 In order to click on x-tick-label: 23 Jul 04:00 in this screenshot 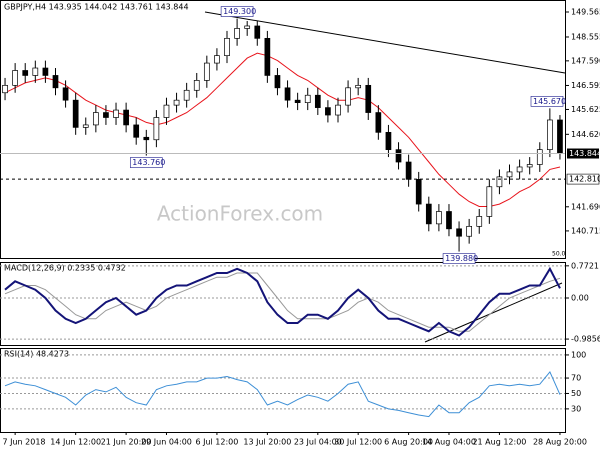, I will do `click(318, 442)`.